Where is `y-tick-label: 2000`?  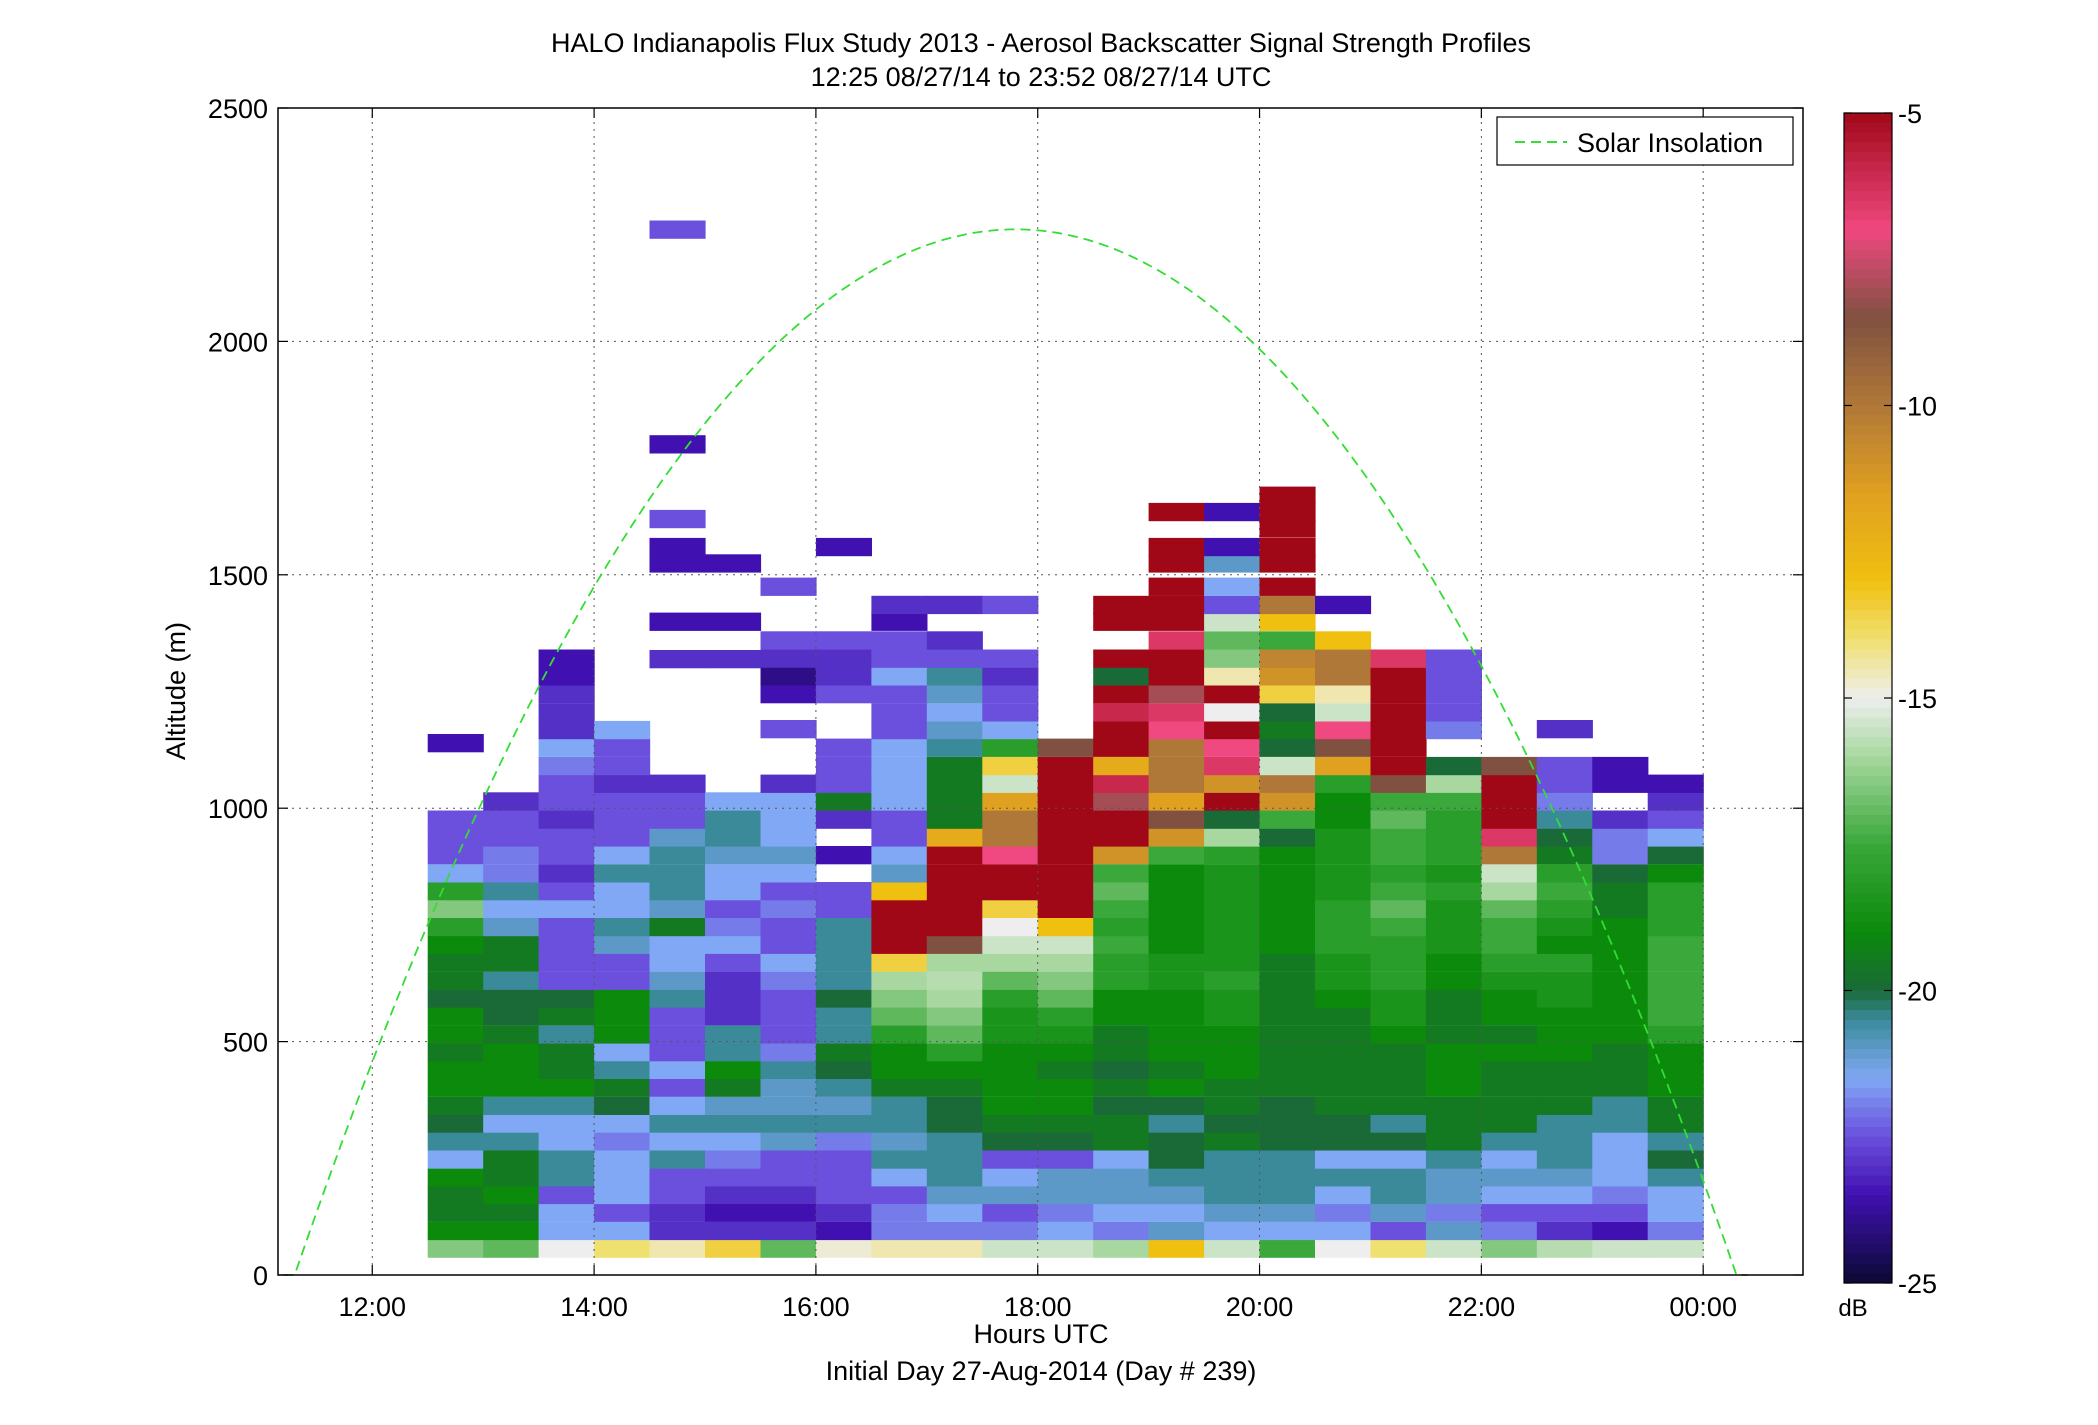
y-tick-label: 2000 is located at coordinates (238, 342).